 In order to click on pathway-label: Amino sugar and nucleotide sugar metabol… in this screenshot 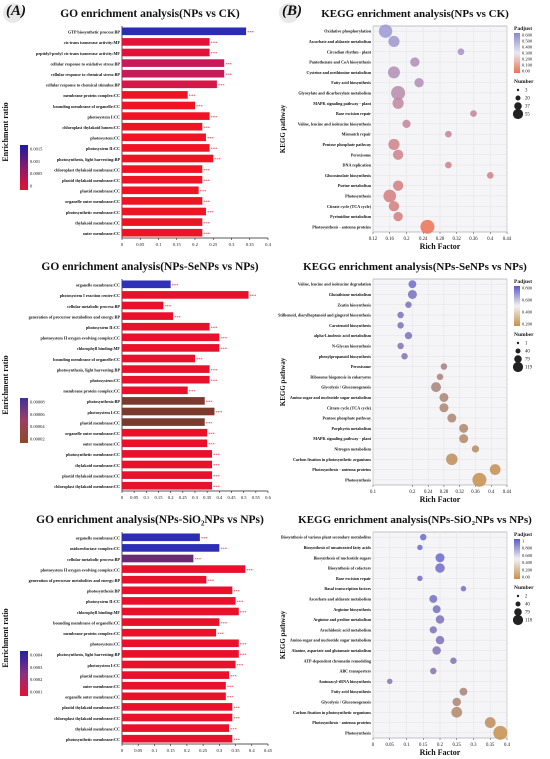, I will do `click(331, 397)`.